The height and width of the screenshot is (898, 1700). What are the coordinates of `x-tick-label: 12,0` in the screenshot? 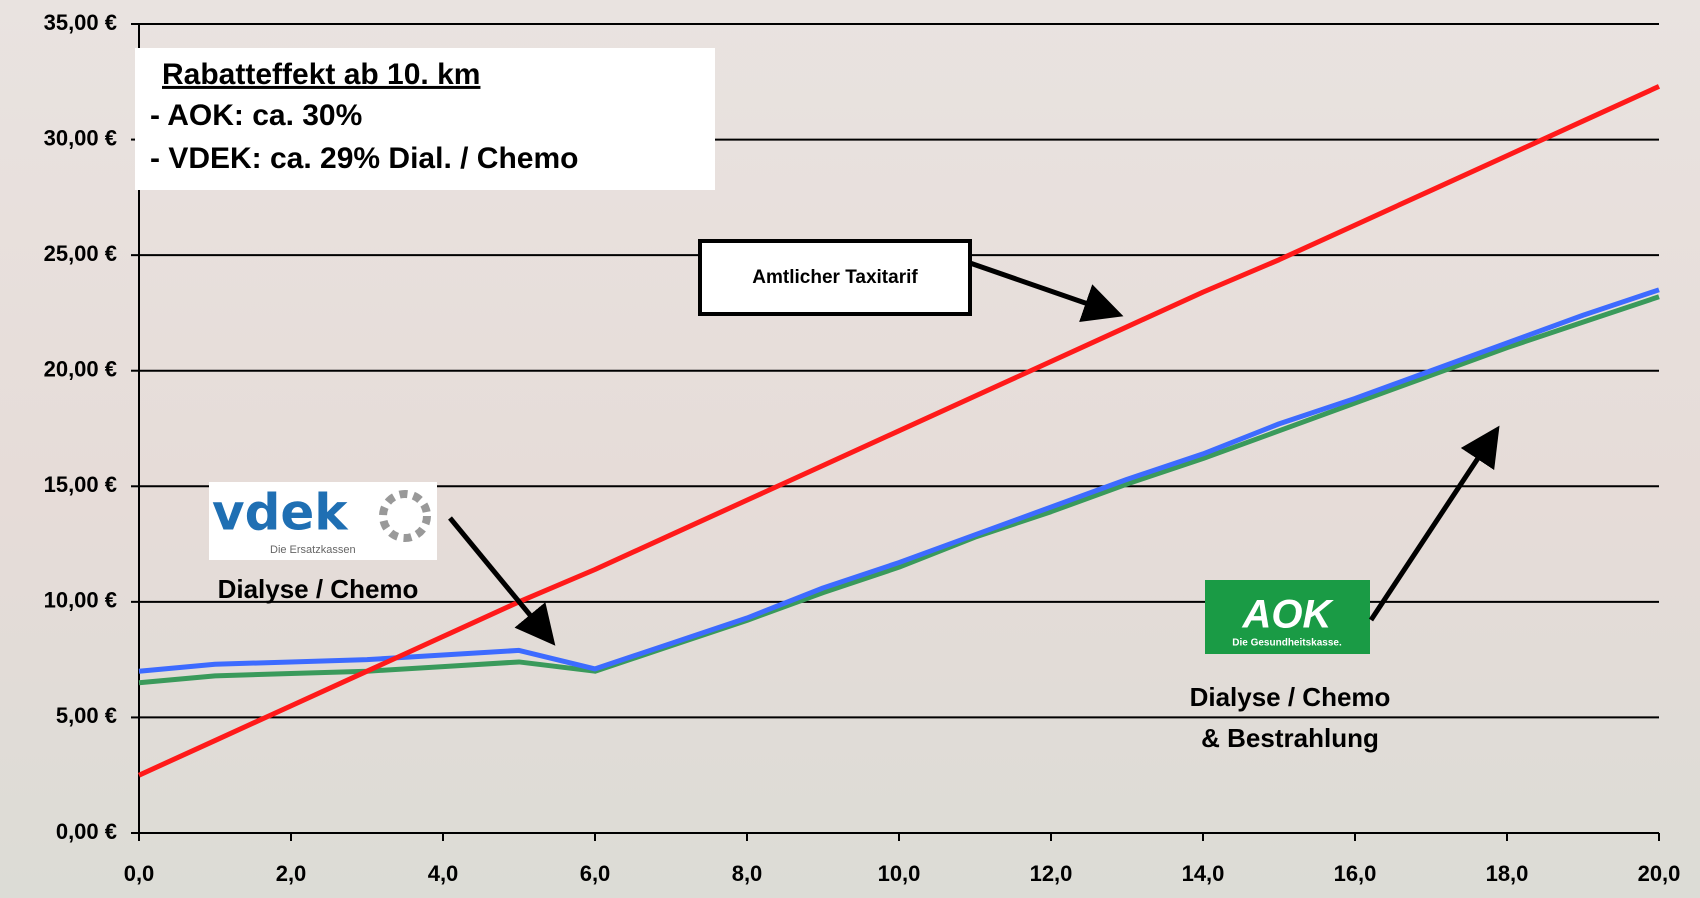 It's located at (1051, 873).